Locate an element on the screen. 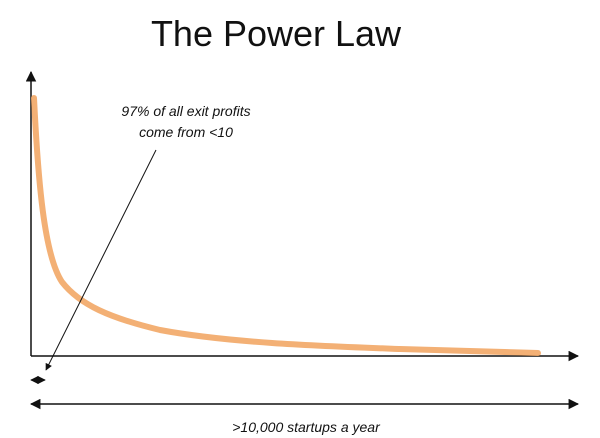 Image resolution: width=600 pixels, height=438 pixels. annotation-line: come from <10 is located at coordinates (186, 132).